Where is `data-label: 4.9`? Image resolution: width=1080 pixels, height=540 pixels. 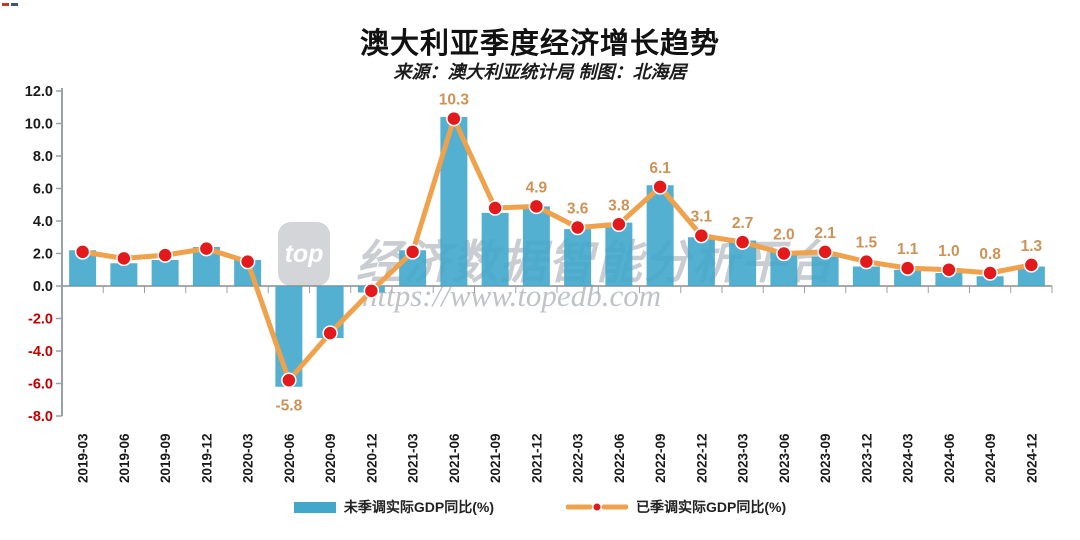
data-label: 4.9 is located at coordinates (537, 187).